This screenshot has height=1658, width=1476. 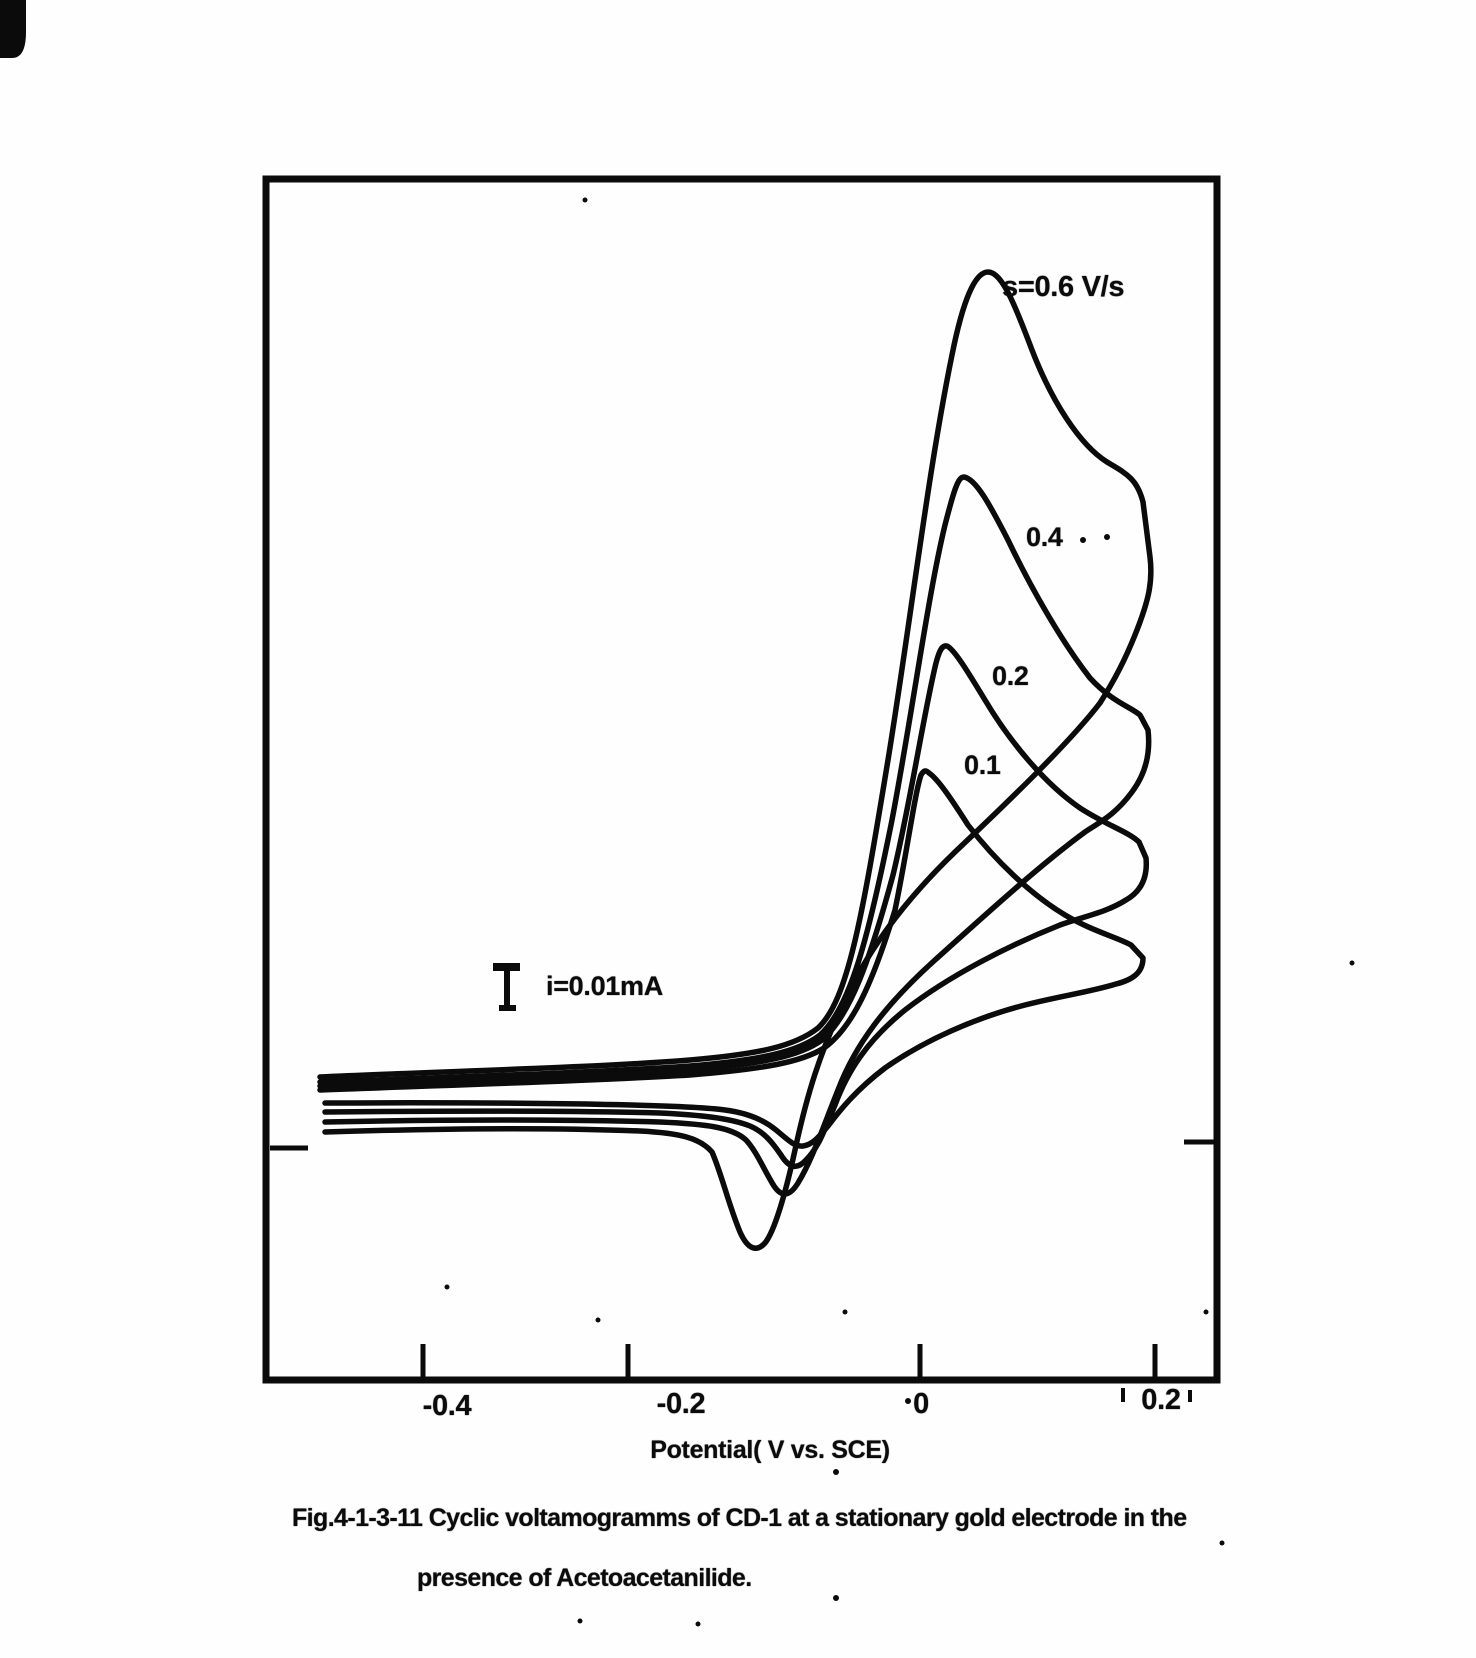 I want to click on scan-corner-blob, so click(x=13, y=29).